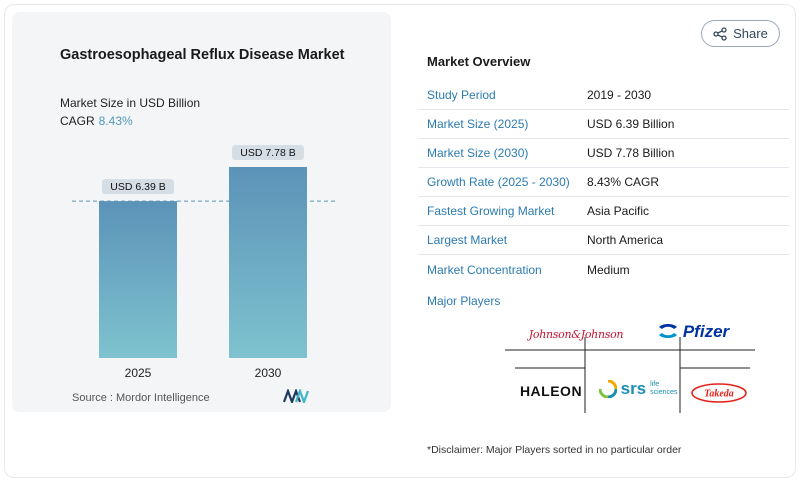 The width and height of the screenshot is (800, 482). Describe the element at coordinates (479, 61) in the screenshot. I see `overview-title: Market Overview` at that location.